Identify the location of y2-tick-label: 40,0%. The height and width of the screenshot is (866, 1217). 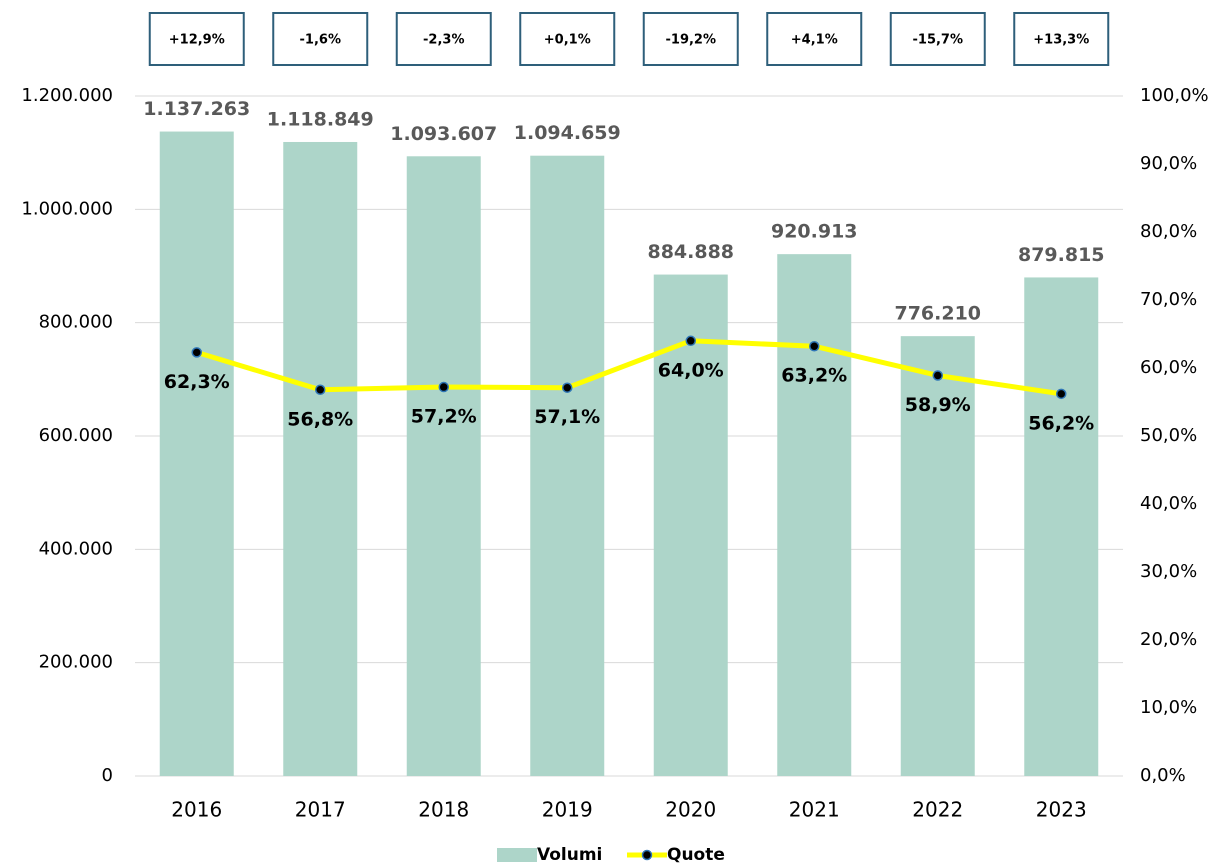
(1168, 503).